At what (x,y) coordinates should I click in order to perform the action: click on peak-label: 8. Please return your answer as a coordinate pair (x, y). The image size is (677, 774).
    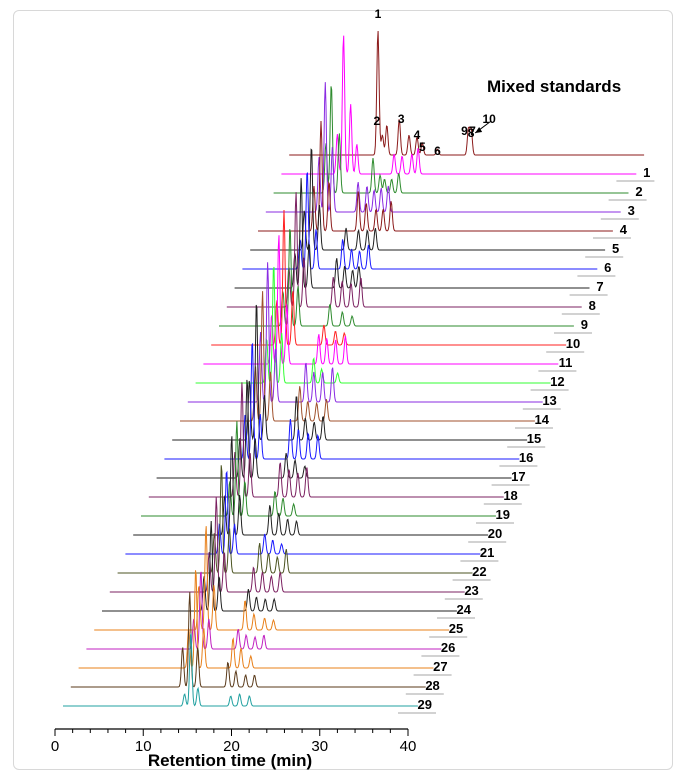
    Looking at the image, I should click on (471, 133).